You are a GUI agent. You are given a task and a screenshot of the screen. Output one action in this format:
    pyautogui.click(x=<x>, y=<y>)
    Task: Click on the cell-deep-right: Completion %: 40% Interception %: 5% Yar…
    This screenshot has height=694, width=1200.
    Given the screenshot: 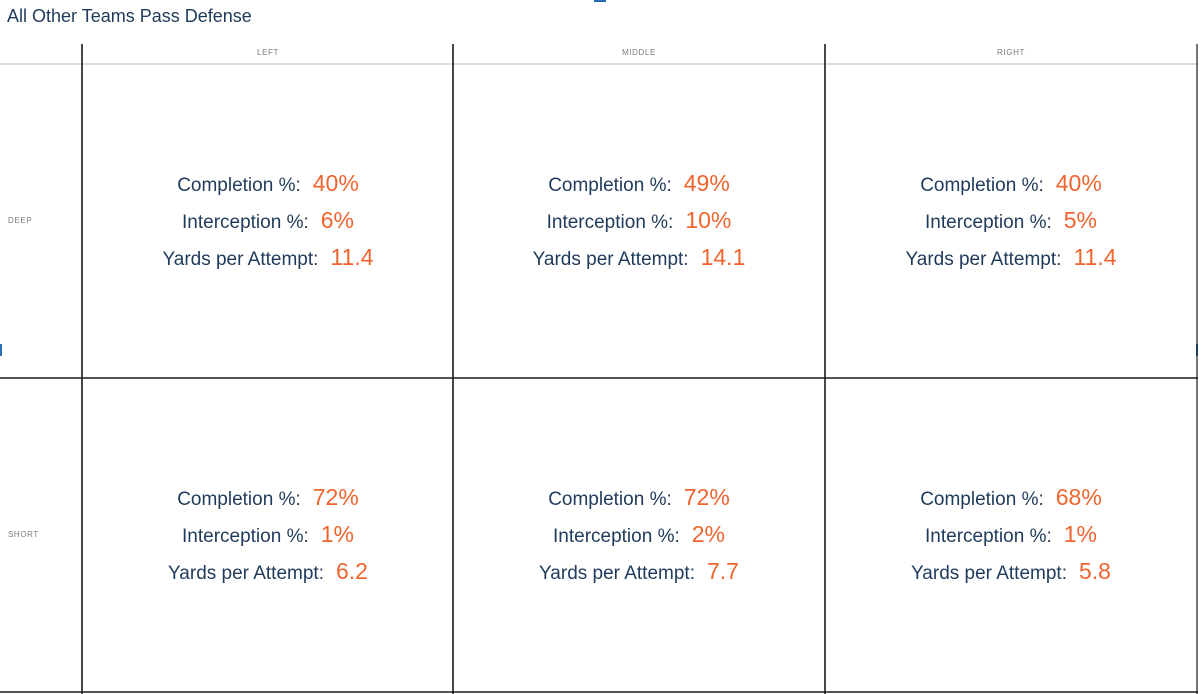 What is the action you would take?
    pyautogui.click(x=1011, y=225)
    